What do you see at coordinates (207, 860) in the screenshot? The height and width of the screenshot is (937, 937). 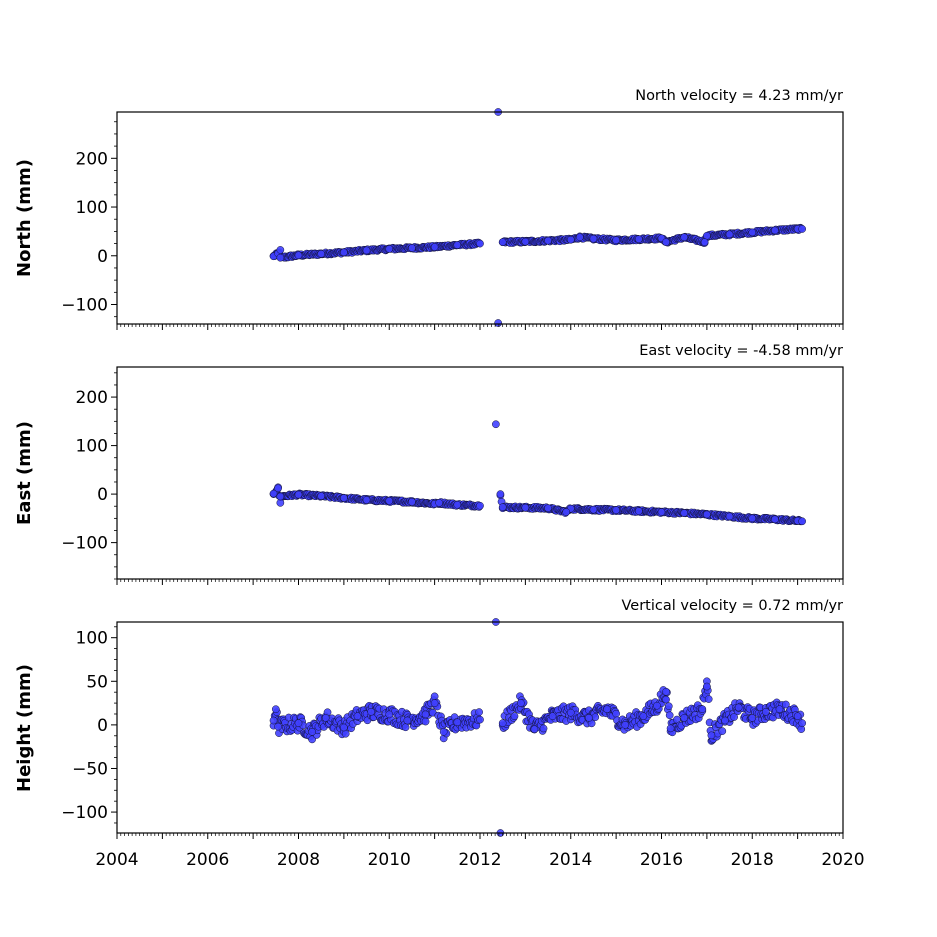 I see `height-x-tick-label: 2006` at bounding box center [207, 860].